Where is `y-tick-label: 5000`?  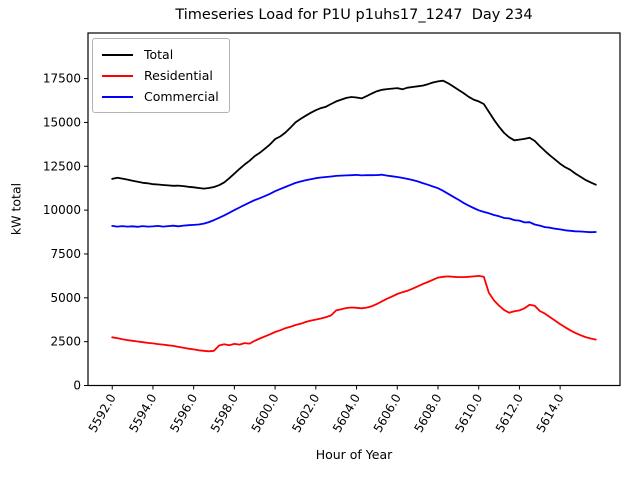
y-tick-label: 5000 is located at coordinates (65, 298).